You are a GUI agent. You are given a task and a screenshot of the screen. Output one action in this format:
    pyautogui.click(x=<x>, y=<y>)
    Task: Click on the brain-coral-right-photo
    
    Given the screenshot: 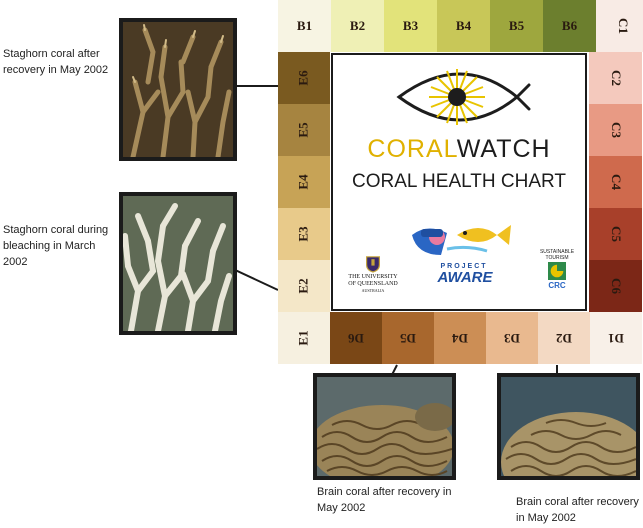 What is the action you would take?
    pyautogui.click(x=568, y=426)
    